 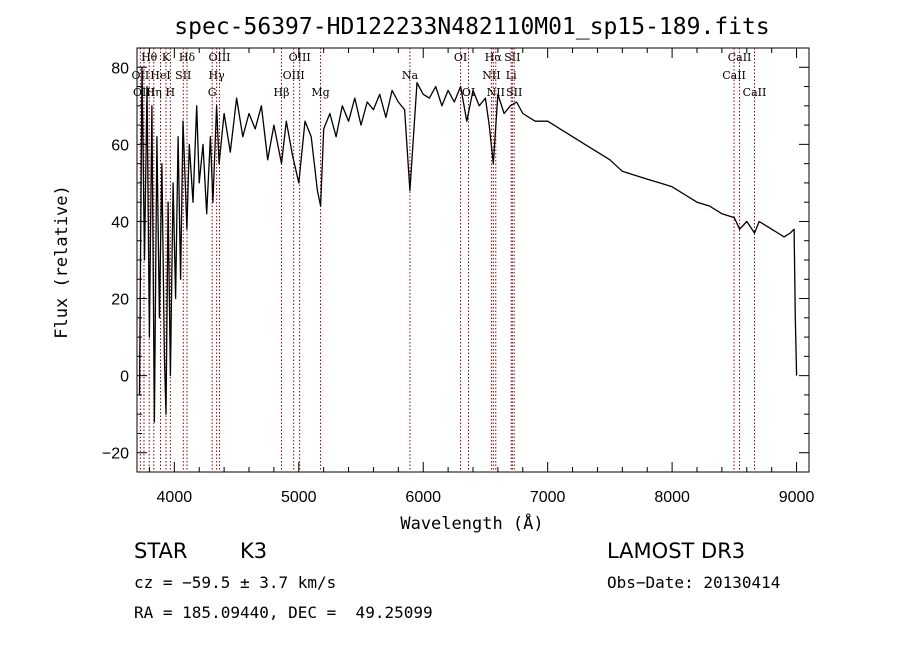 What do you see at coordinates (548, 497) in the screenshot?
I see `x-tick-label: 7000` at bounding box center [548, 497].